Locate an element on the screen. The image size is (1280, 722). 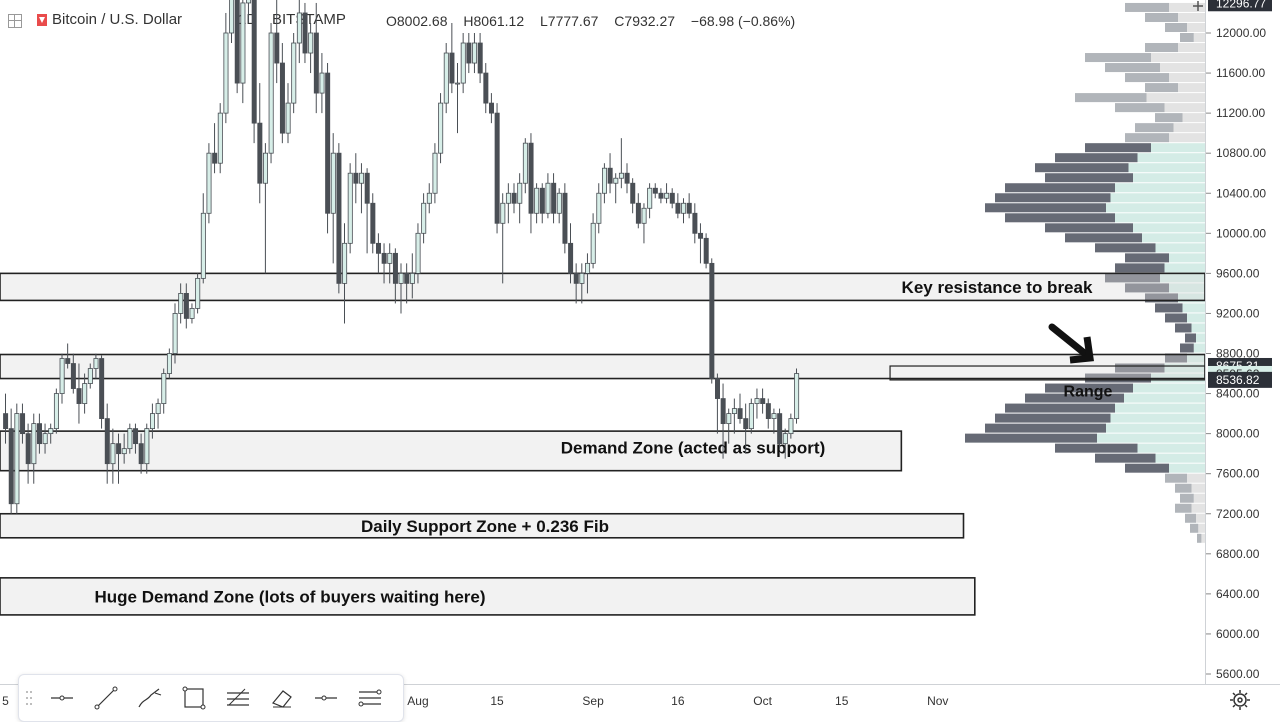
eraser-tool-icon is located at coordinates (282, 698).